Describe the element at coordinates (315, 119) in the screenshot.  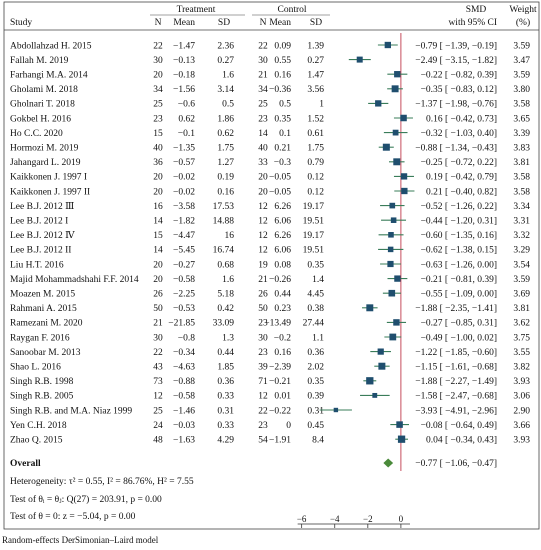
I see `control-sd: 1.52` at that location.